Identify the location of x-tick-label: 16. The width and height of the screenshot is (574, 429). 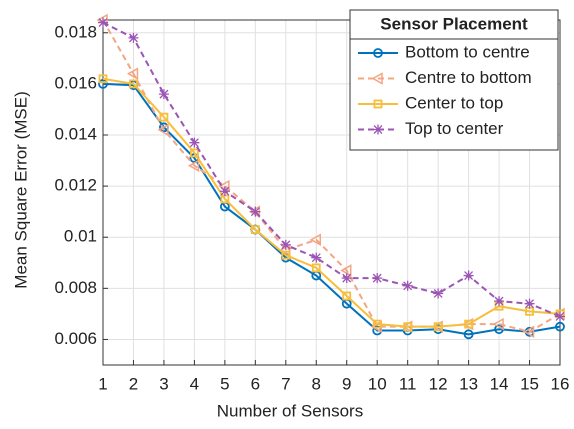
(560, 383).